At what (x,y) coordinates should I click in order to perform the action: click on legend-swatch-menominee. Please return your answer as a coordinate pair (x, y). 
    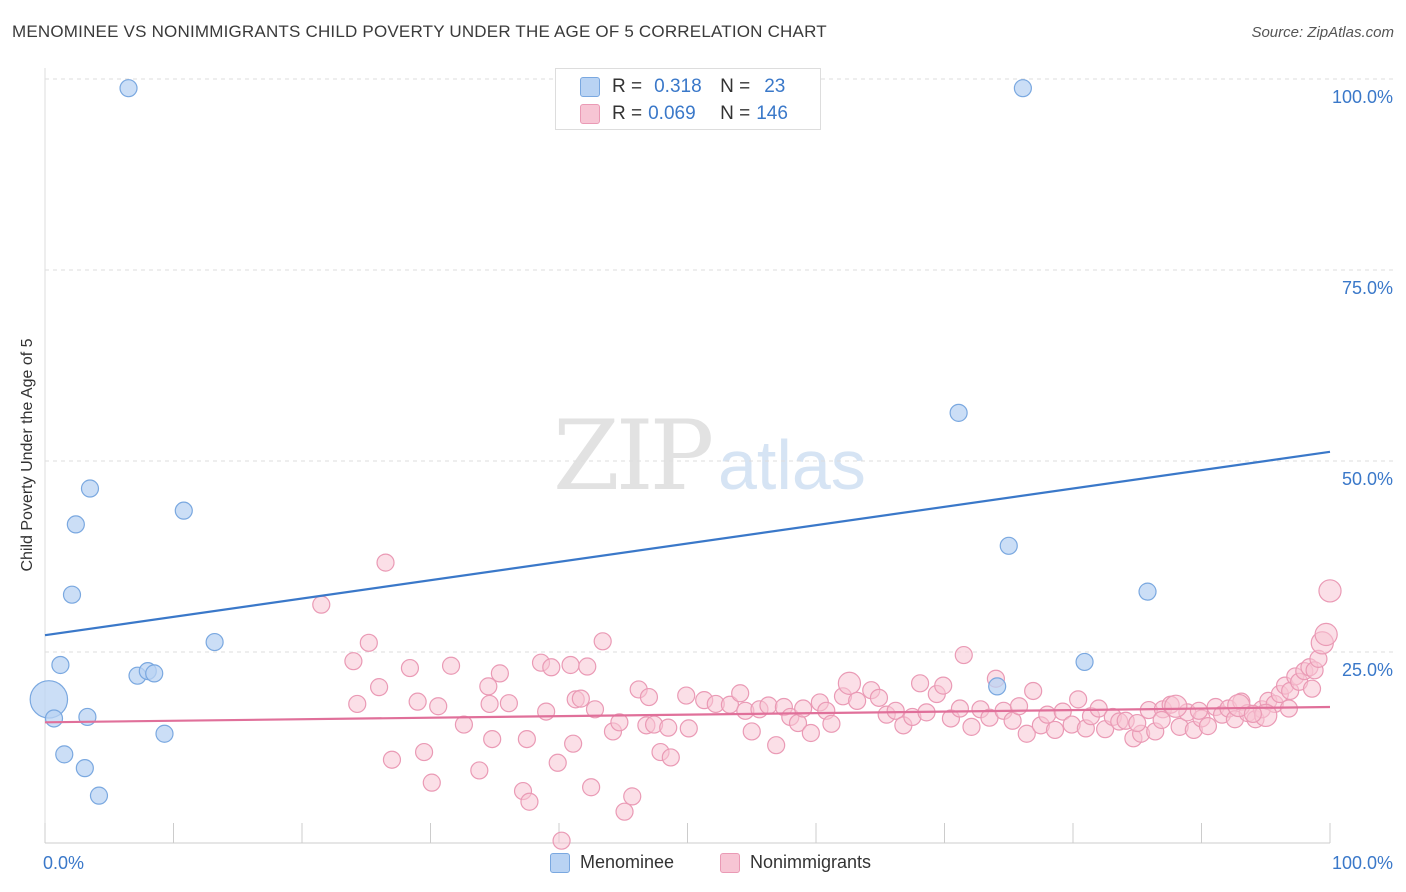
    Looking at the image, I should click on (560, 862).